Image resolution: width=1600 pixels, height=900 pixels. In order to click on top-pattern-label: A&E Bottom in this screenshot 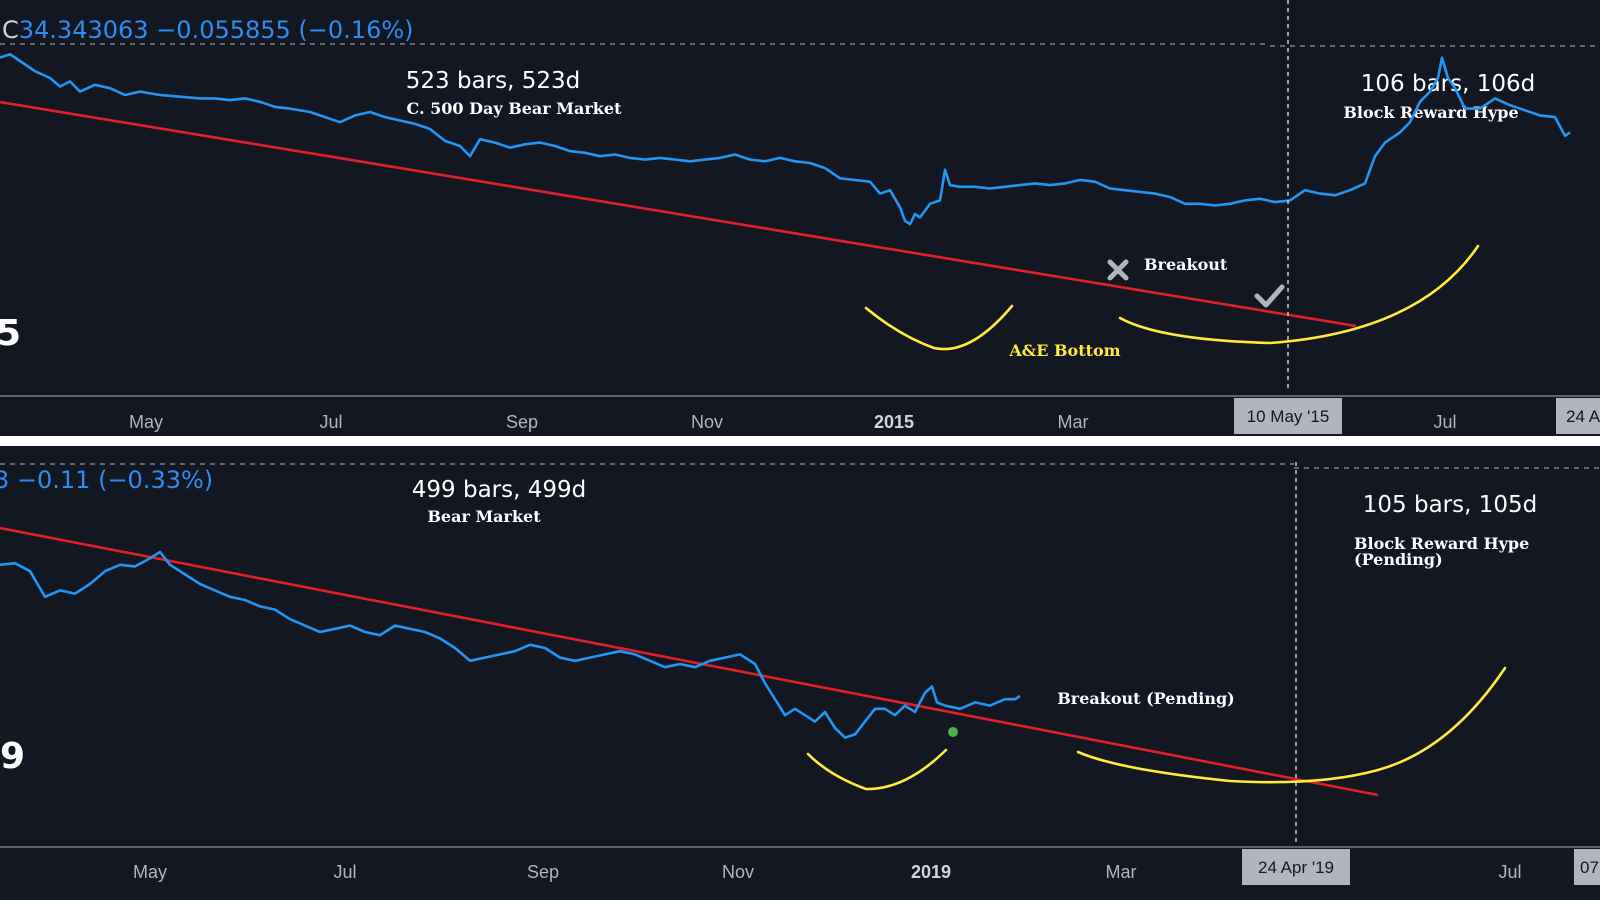, I will do `click(1064, 350)`.